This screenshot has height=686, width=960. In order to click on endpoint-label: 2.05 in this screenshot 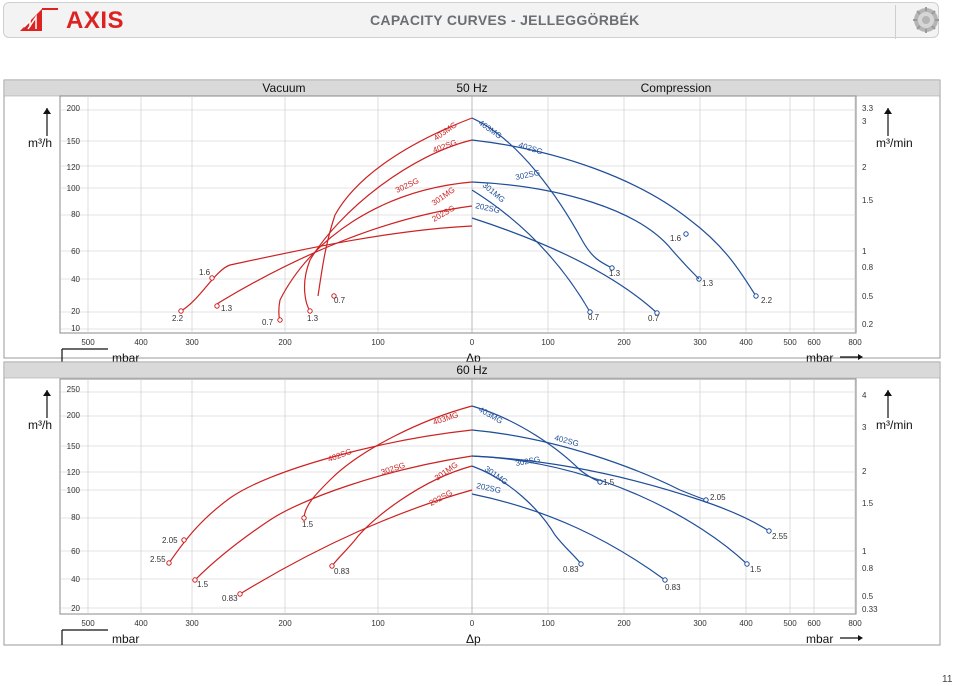, I will do `click(170, 540)`.